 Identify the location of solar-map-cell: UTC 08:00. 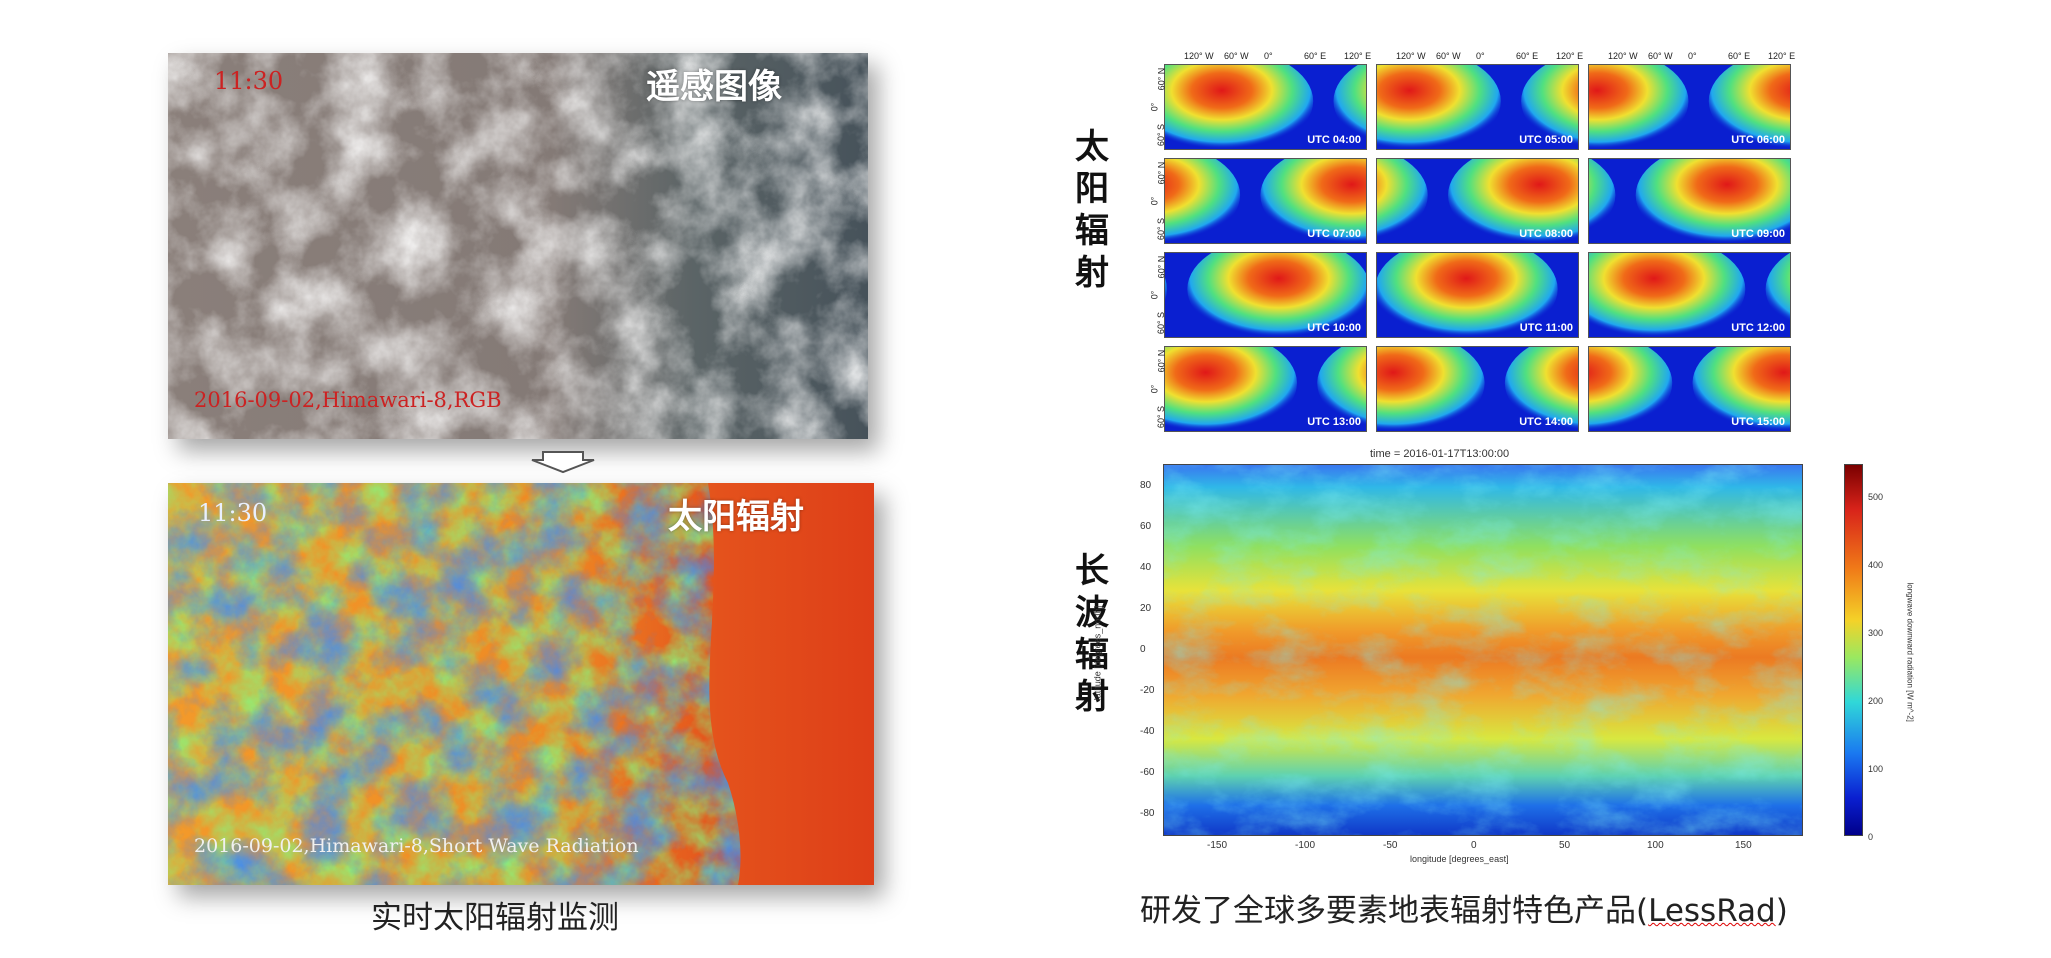
(1477, 201).